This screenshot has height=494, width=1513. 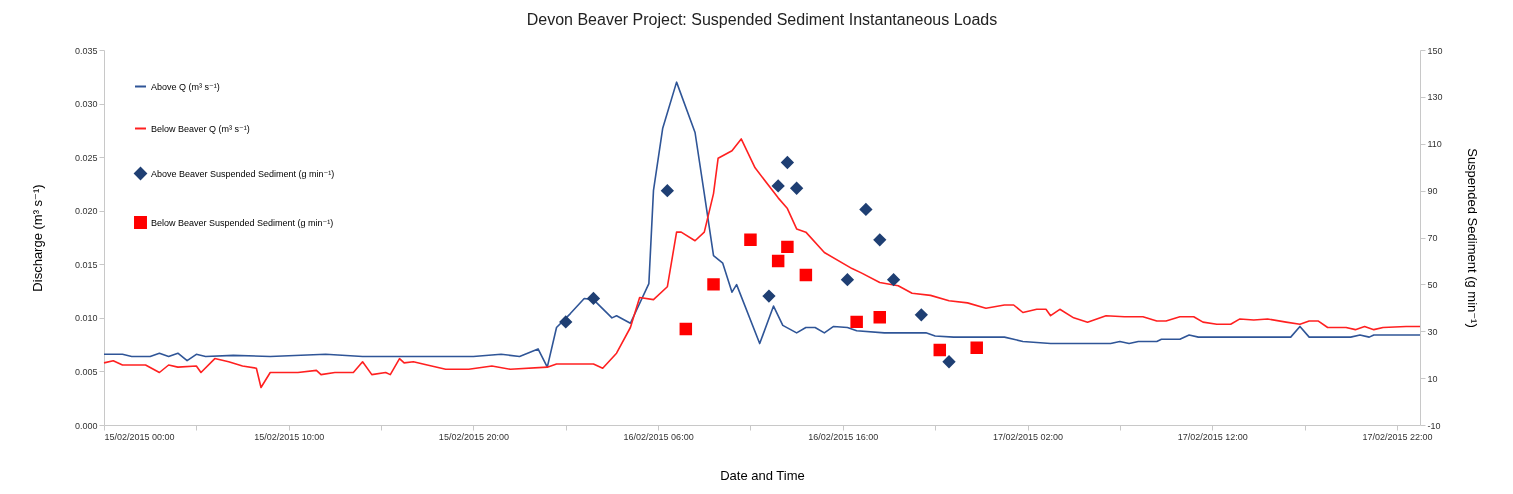 I want to click on y2-axis-title: Suspended Sediment (g min⁻¹), so click(x=1472, y=238).